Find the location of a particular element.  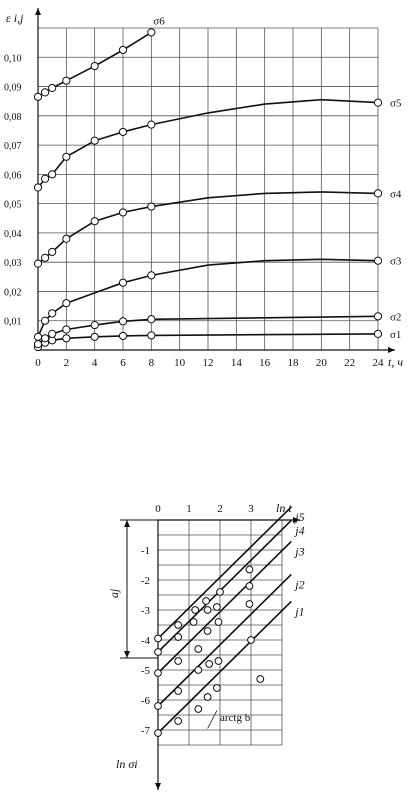

x-tick-label: 3 is located at coordinates (251, 509).